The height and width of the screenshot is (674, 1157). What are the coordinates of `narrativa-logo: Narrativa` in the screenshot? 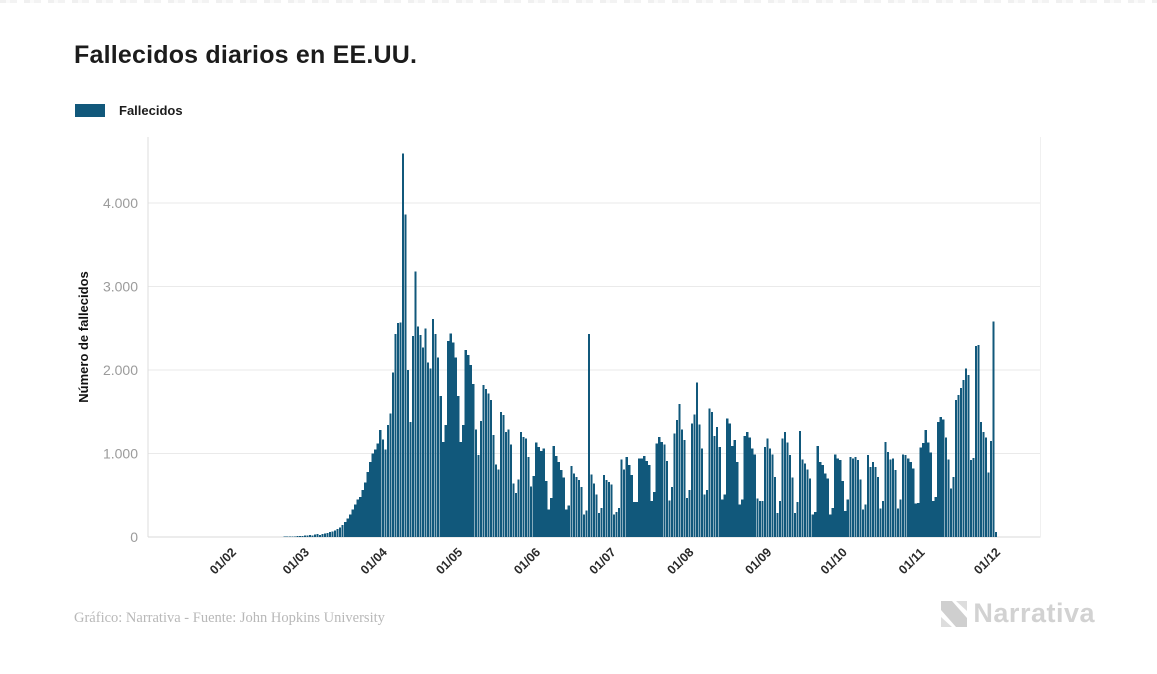 It's located at (1017, 613).